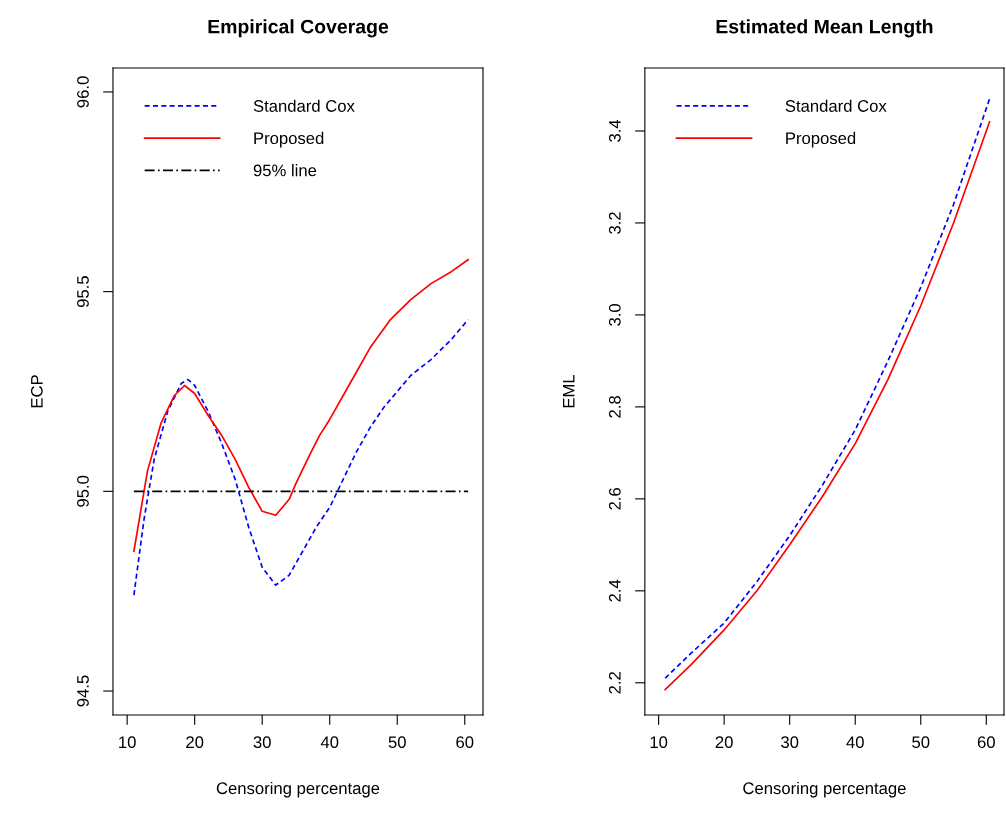 The width and height of the screenshot is (1006, 824). What do you see at coordinates (614, 590) in the screenshot?
I see `y-tick-label: 2.4` at bounding box center [614, 590].